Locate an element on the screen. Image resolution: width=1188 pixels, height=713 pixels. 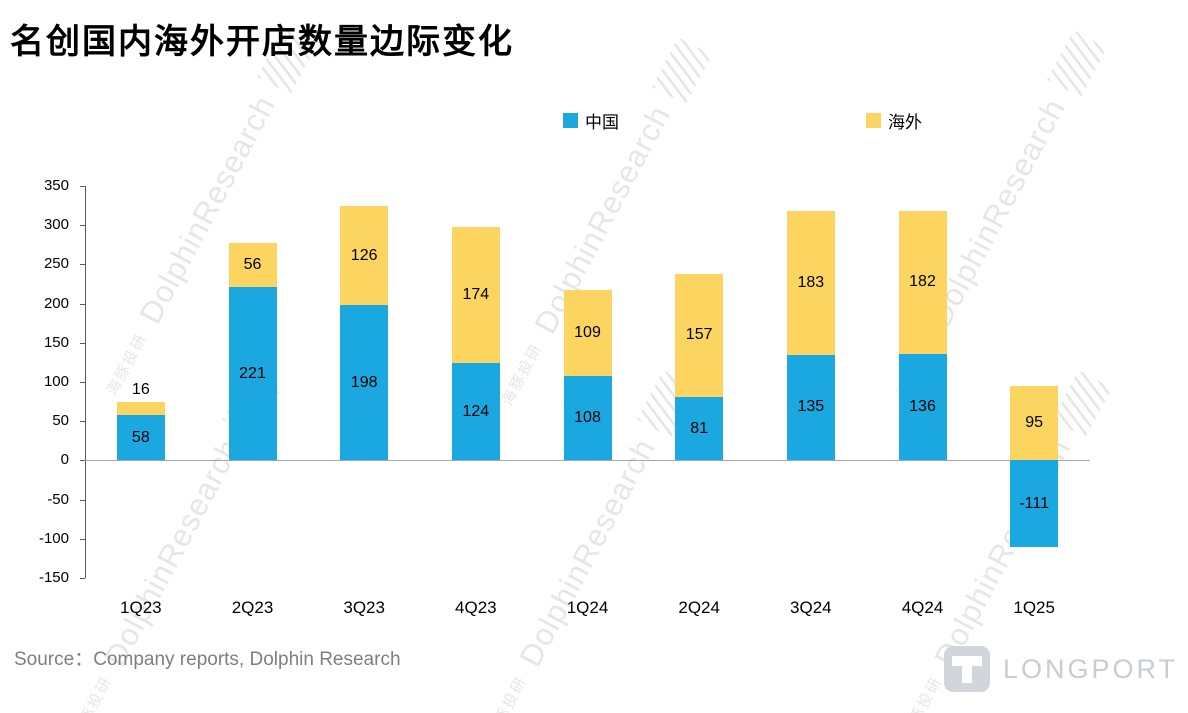
y-axis-label: 350 is located at coordinates (56, 185).